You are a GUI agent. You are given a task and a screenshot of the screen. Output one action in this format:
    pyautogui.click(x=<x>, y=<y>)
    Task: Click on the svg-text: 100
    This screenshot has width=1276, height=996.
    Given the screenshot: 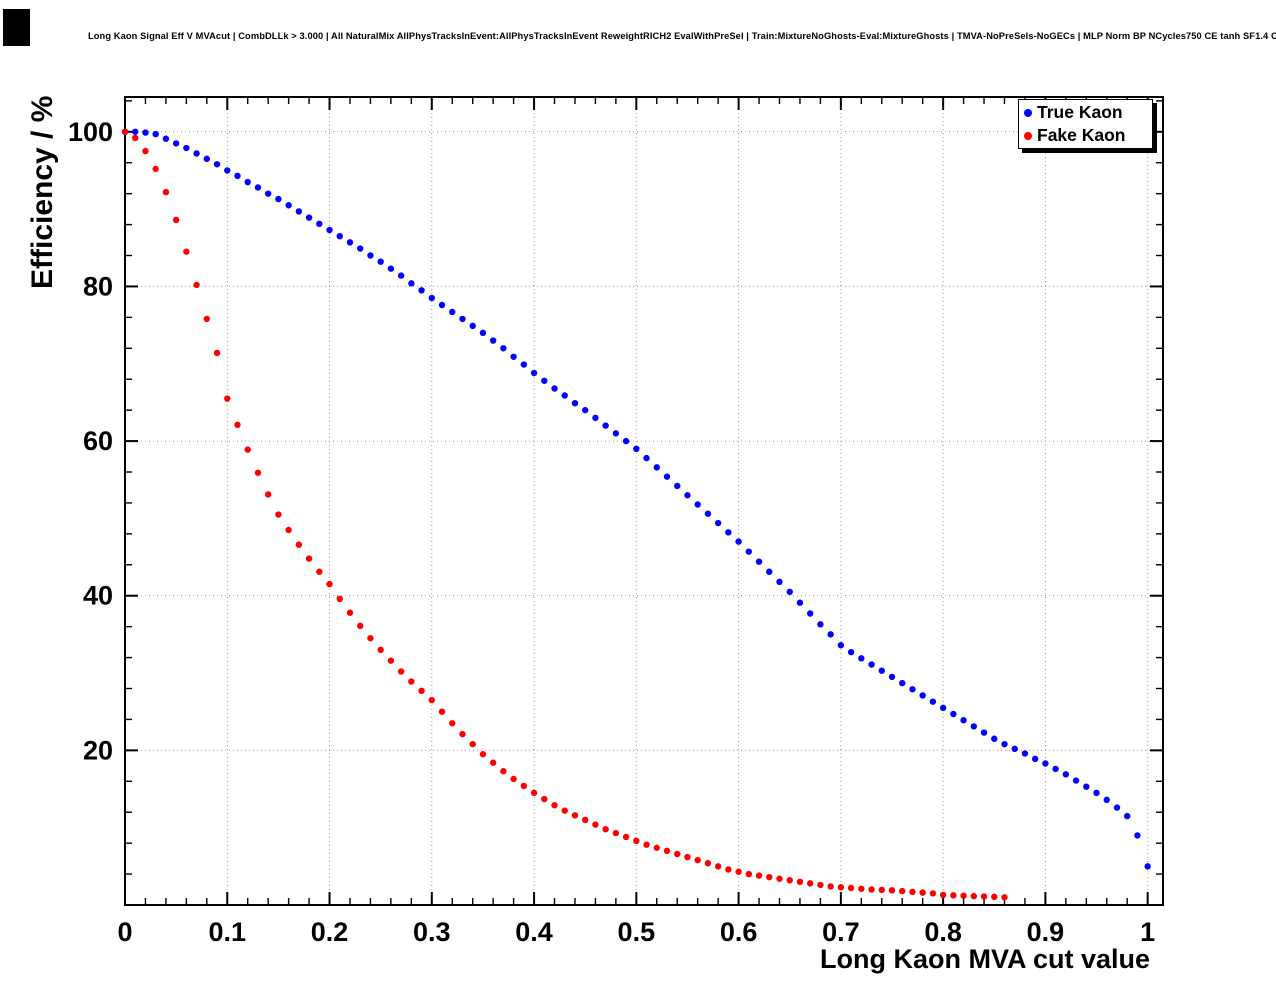 What is the action you would take?
    pyautogui.click(x=90, y=132)
    